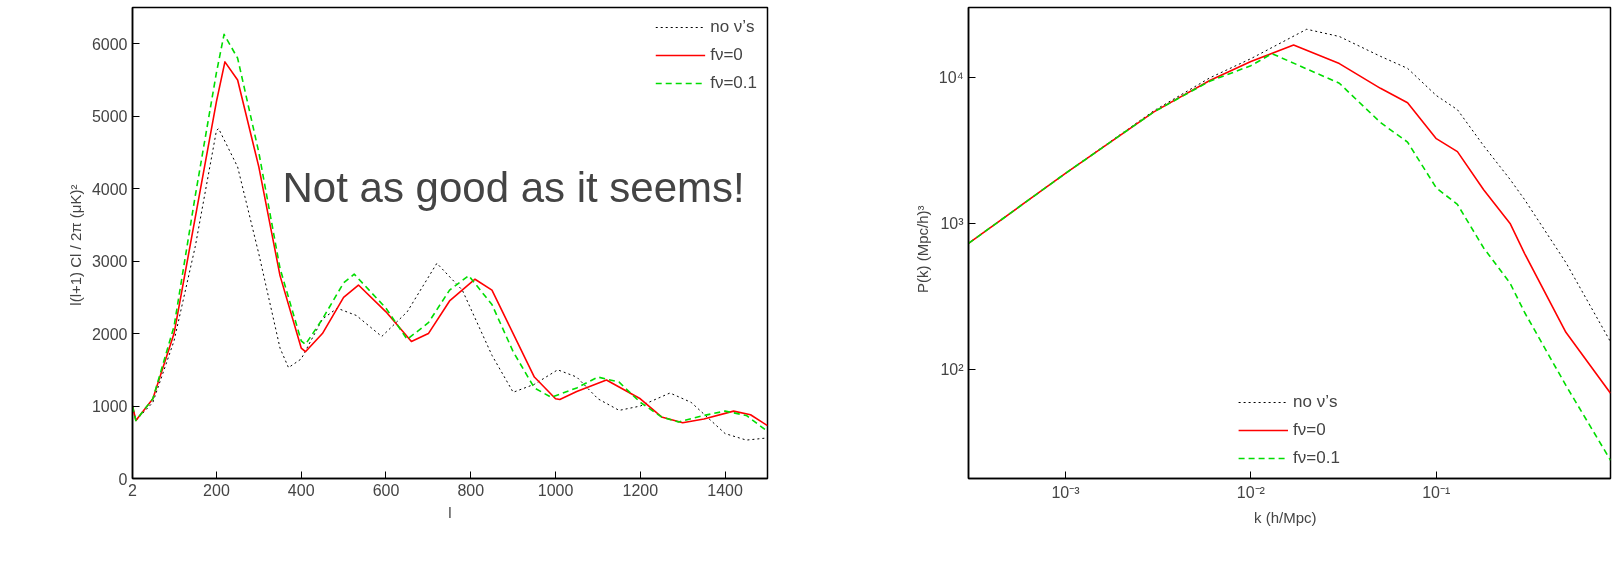 The width and height of the screenshot is (1612, 566). What do you see at coordinates (952, 370) in the screenshot?
I see `y-tick-label: 10²` at bounding box center [952, 370].